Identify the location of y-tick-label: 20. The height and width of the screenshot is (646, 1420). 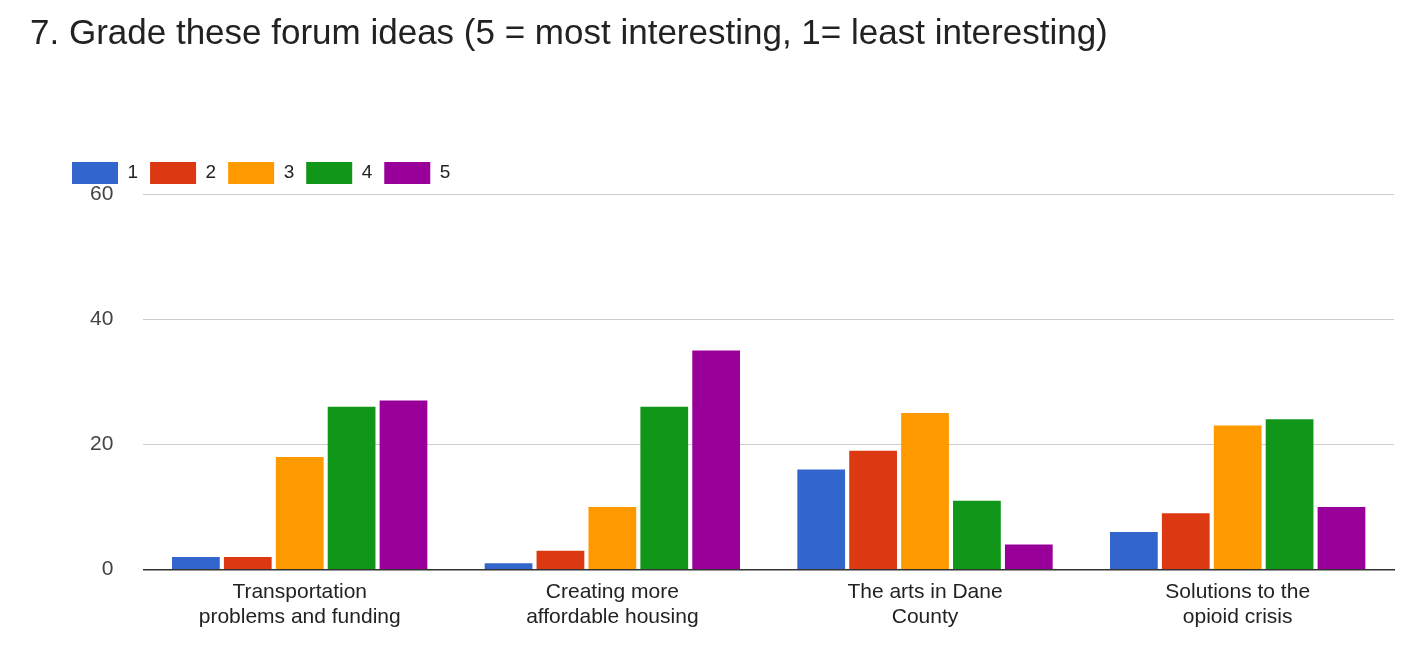
(102, 443).